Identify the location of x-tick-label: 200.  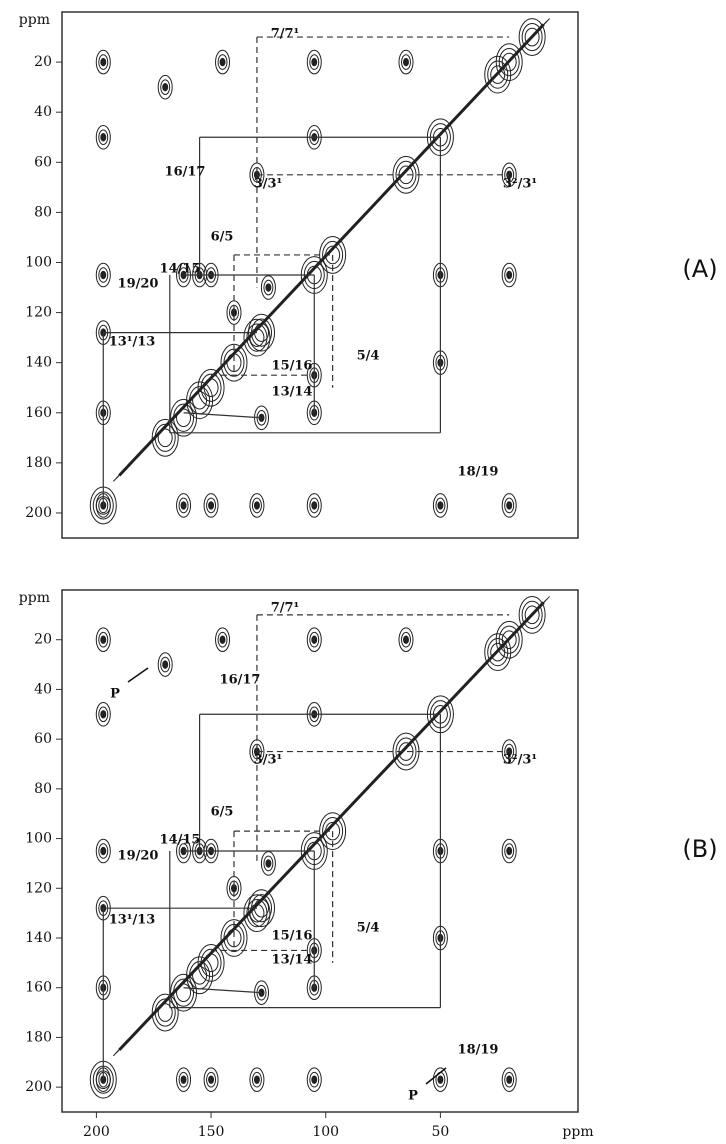
(96, 1132).